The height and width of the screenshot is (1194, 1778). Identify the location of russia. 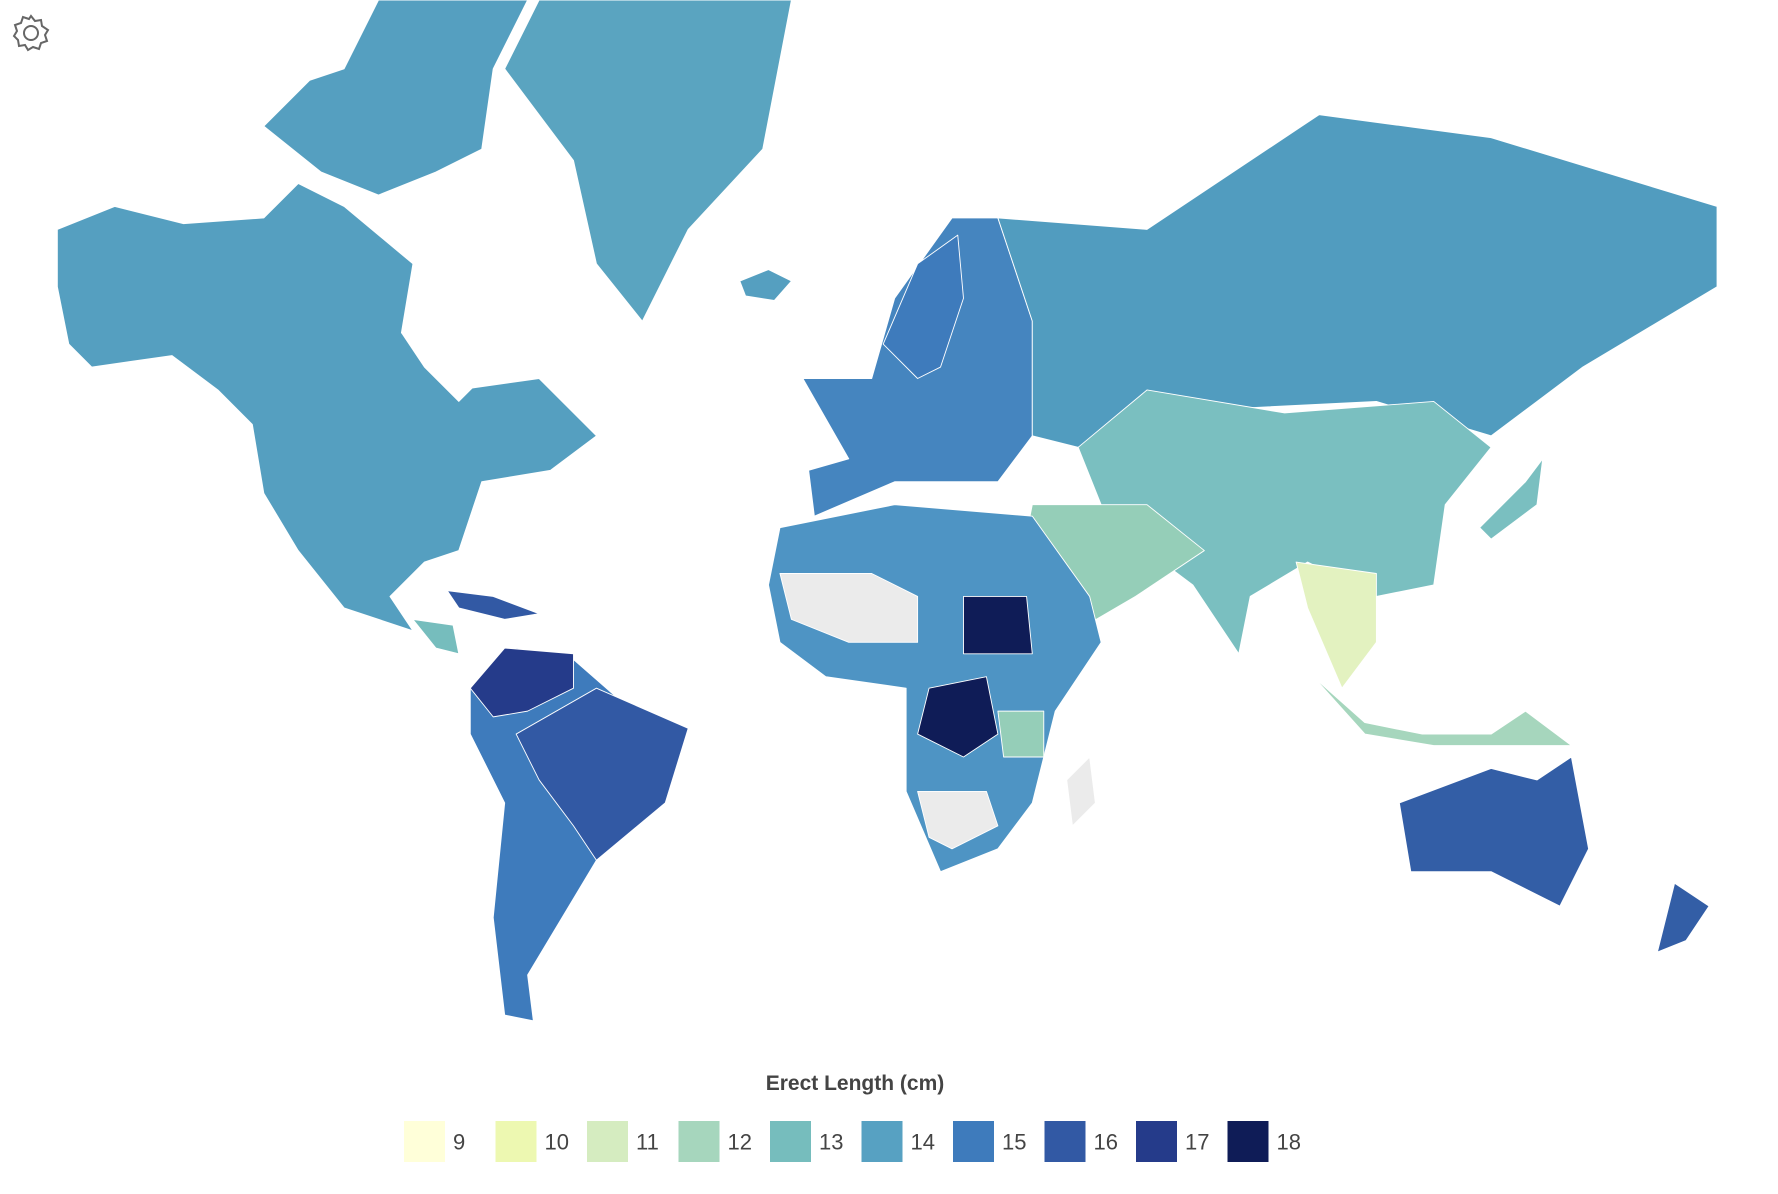
(1357, 281).